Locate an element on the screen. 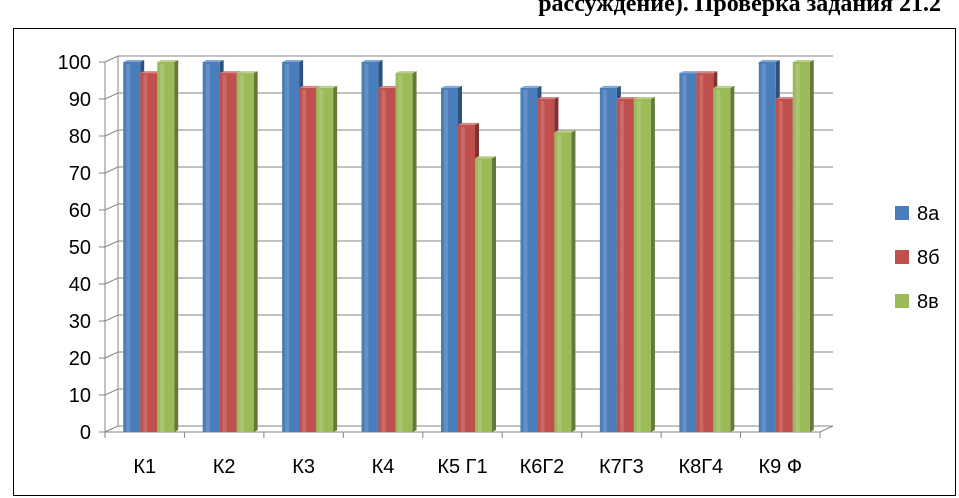 This screenshot has width=959, height=498. y-tick-label: 10 is located at coordinates (80, 396).